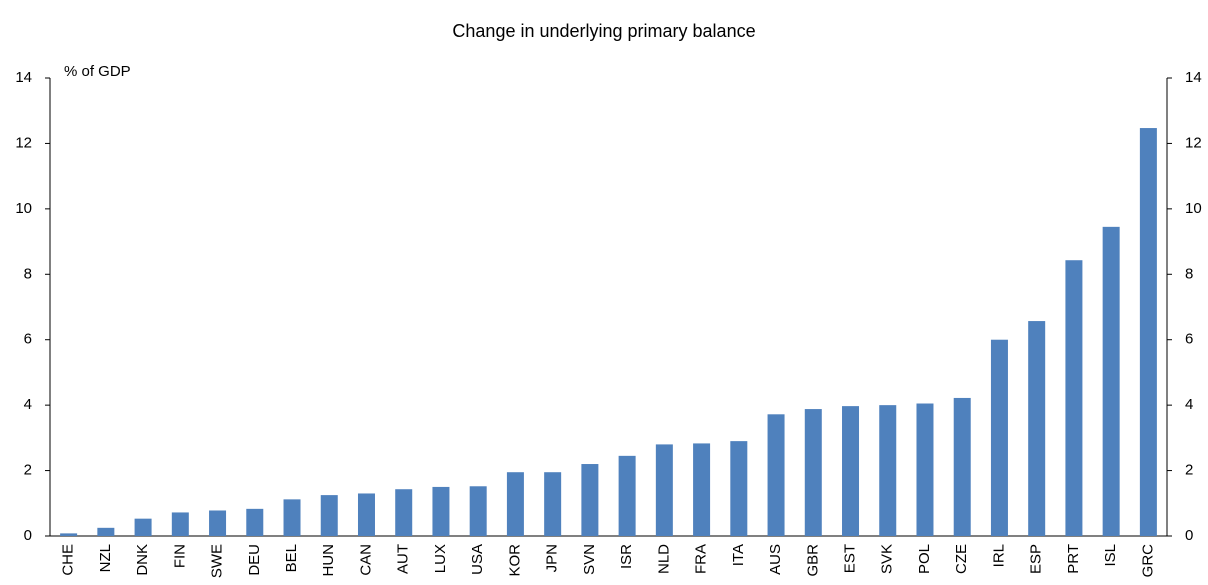 The image size is (1208, 585). Describe the element at coordinates (961, 559) in the screenshot. I see `x-tick-label: CZE` at that location.